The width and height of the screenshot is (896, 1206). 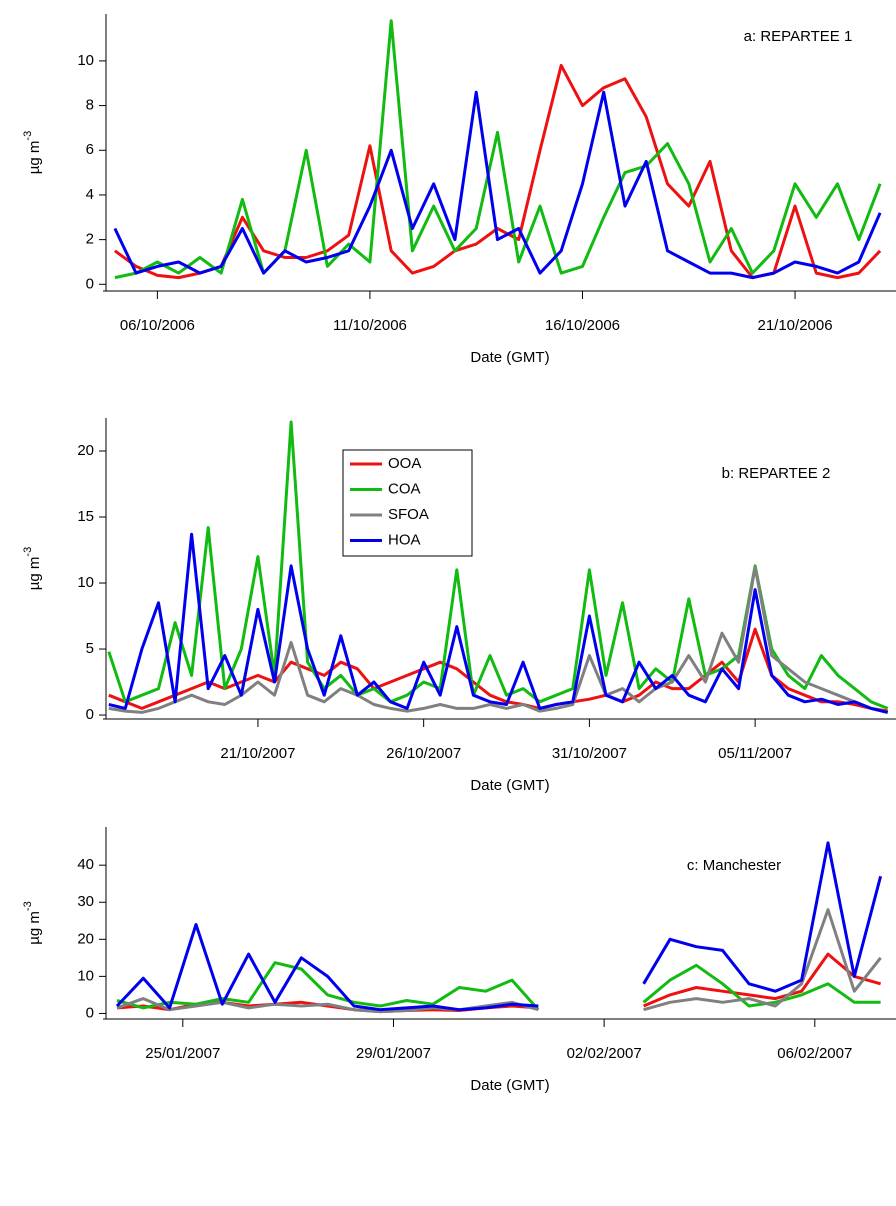 I want to click on x-tick-label: 29/01/2007, so click(x=393, y=1053).